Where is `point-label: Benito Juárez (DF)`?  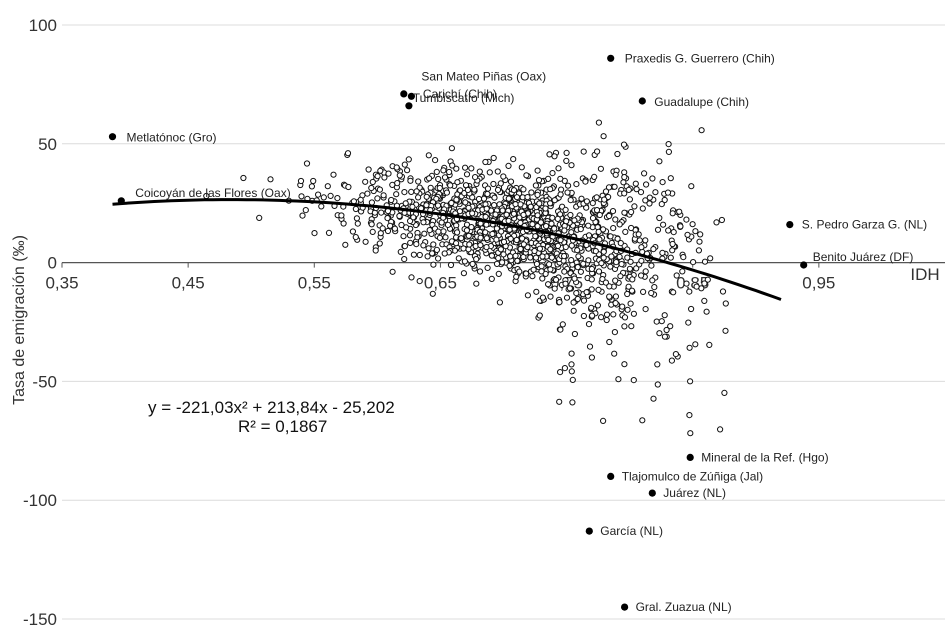
point-label: Benito Juárez (DF) is located at coordinates (863, 257).